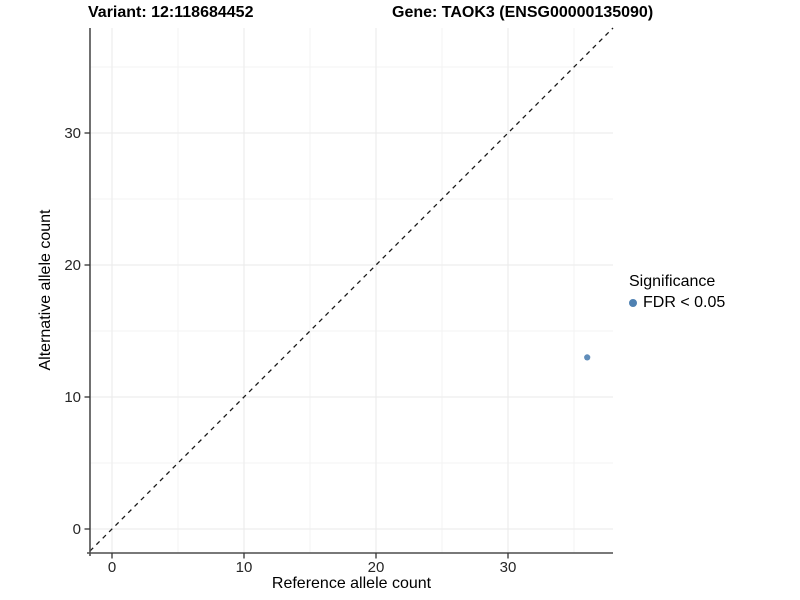  Describe the element at coordinates (171, 12) in the screenshot. I see `plot-title-variant: Variant: 12:118684452` at that location.